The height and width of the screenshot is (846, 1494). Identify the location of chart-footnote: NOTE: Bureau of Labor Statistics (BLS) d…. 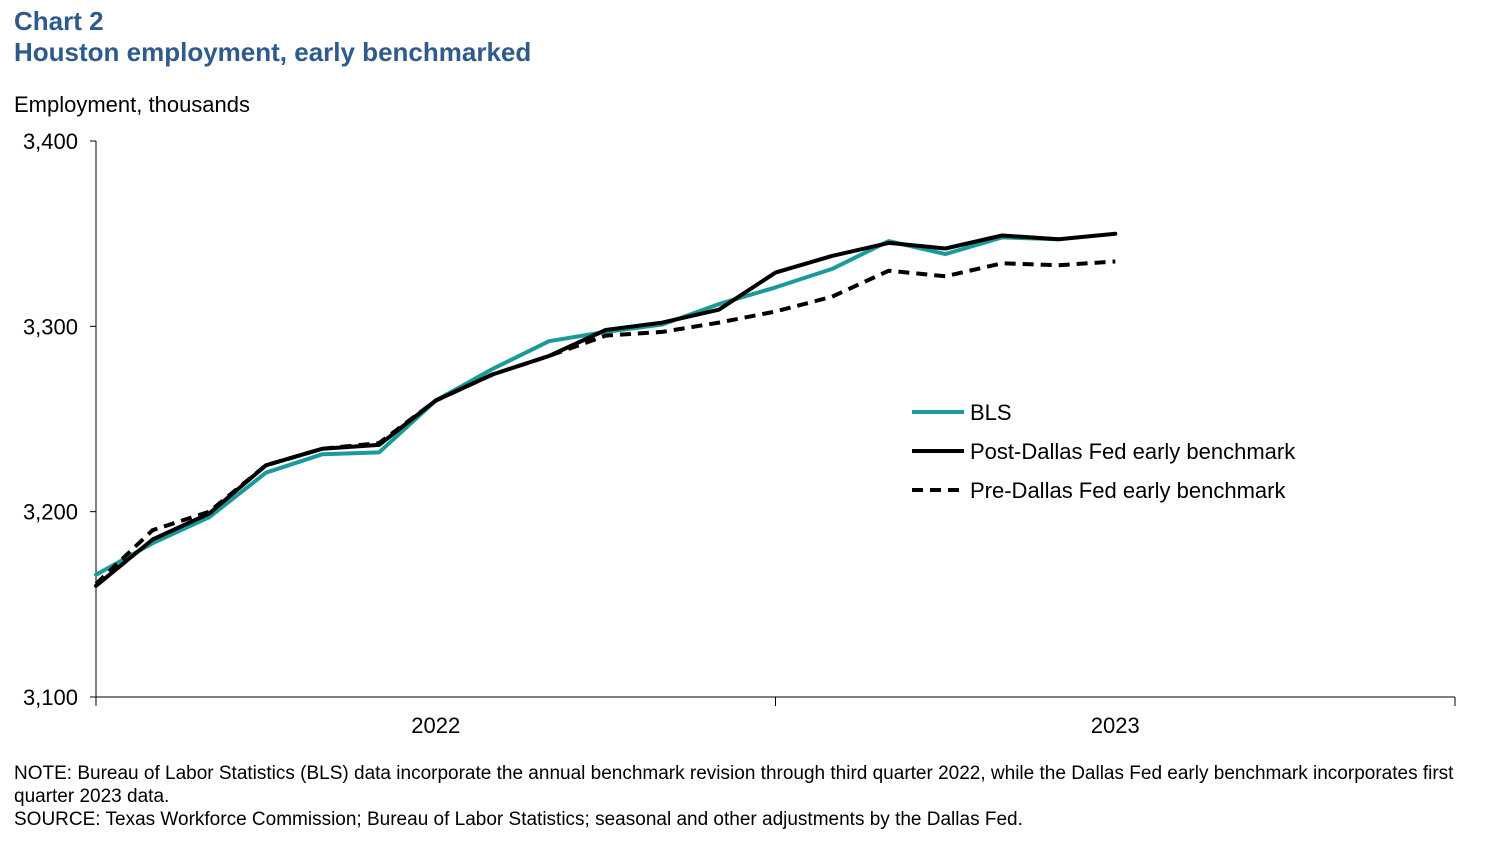
(734, 796).